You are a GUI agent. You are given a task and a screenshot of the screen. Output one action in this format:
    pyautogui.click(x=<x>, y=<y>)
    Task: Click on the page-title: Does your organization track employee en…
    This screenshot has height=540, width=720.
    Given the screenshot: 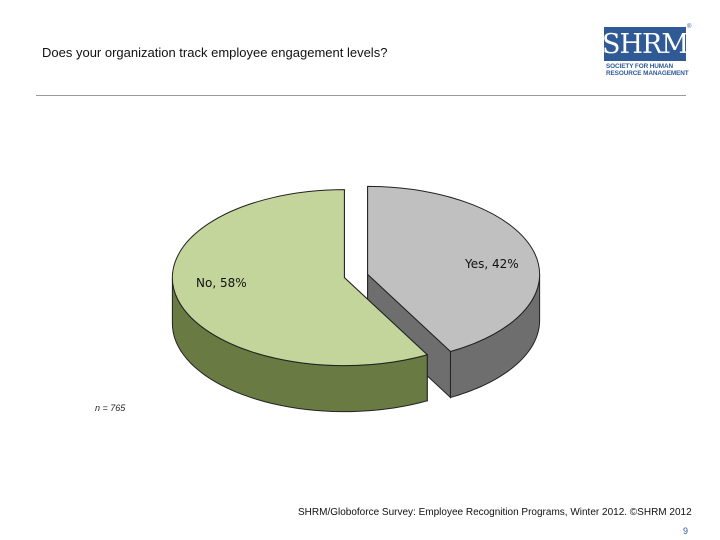 What is the action you would take?
    pyautogui.click(x=215, y=52)
    